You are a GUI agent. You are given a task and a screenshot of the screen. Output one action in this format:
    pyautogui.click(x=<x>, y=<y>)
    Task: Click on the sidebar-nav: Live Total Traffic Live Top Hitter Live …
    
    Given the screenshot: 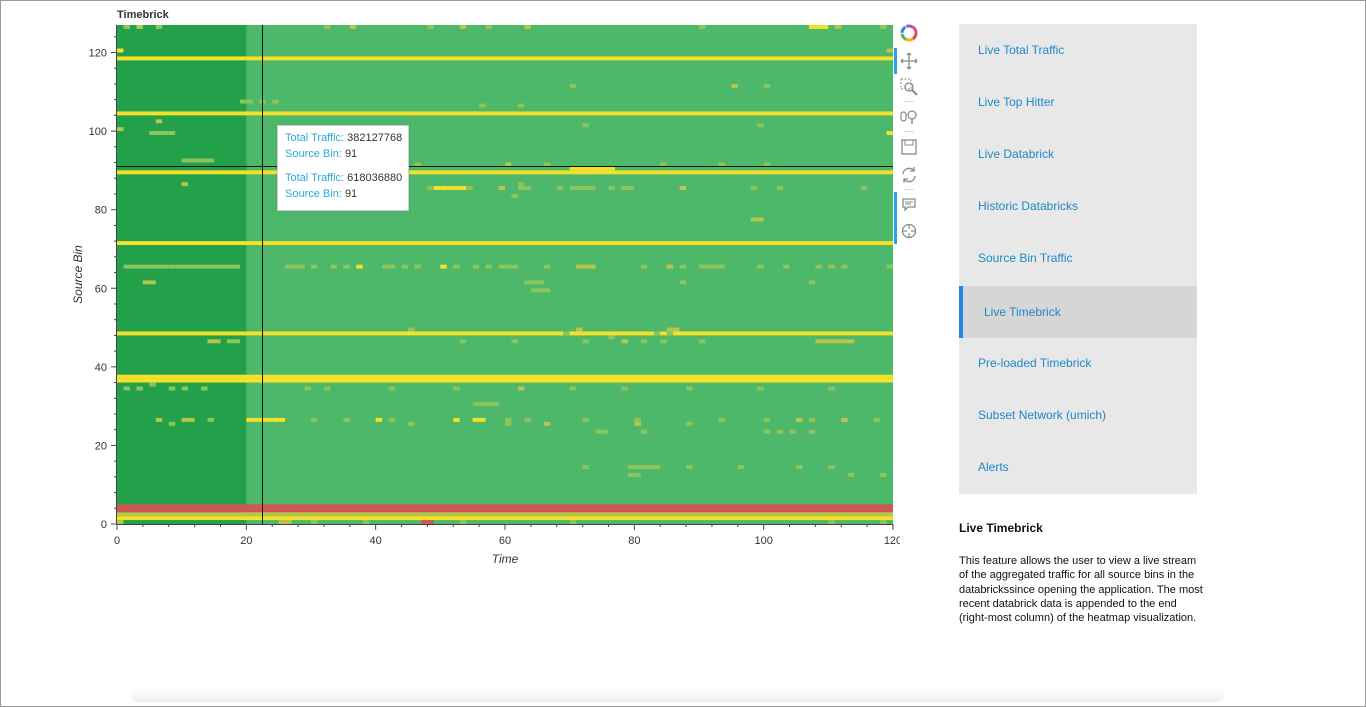 What is the action you would take?
    pyautogui.click(x=1078, y=259)
    